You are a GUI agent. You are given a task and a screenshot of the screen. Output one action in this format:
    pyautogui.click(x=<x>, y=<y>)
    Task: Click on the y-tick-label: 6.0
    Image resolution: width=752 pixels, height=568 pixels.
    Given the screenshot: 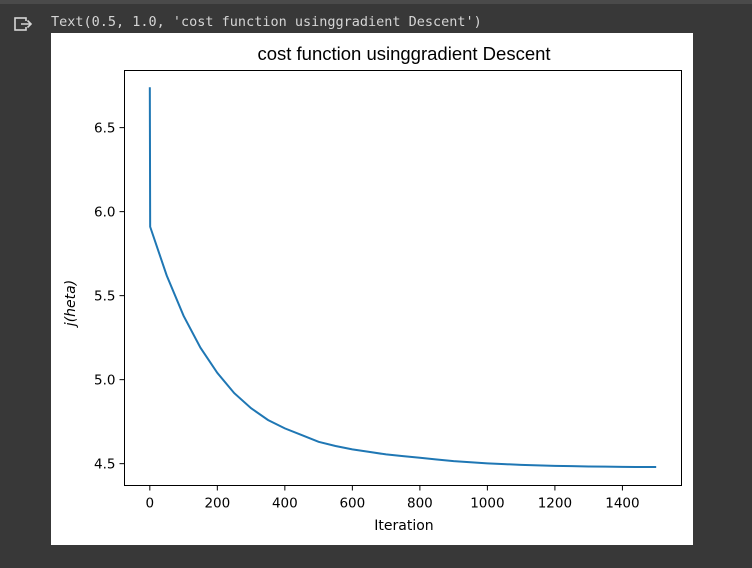 What is the action you would take?
    pyautogui.click(x=104, y=213)
    